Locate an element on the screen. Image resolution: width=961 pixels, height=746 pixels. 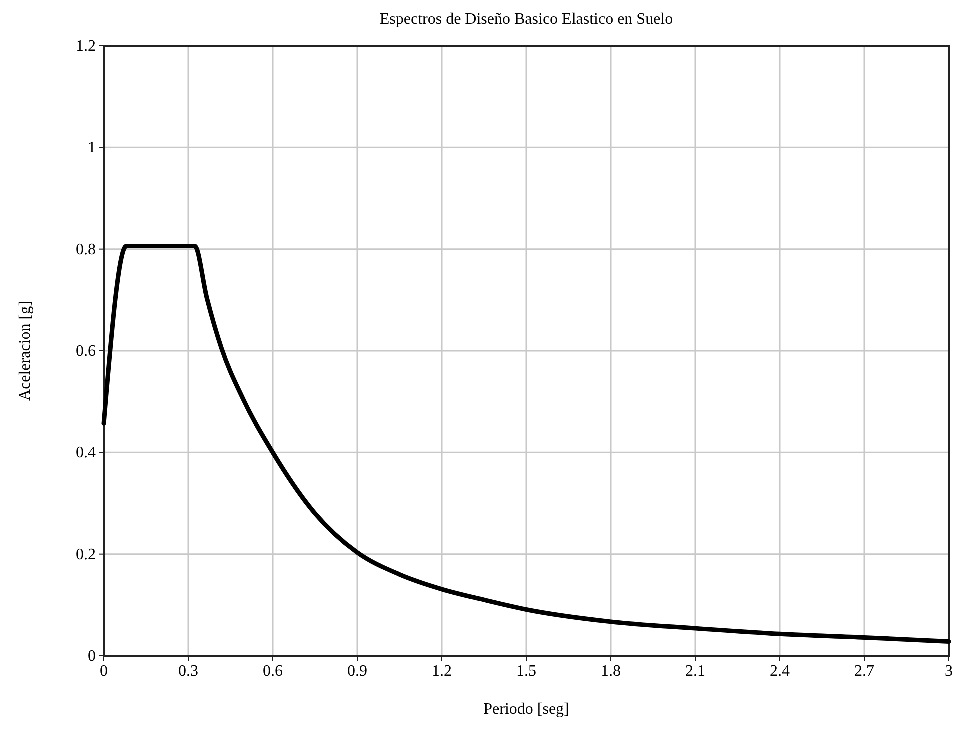
x-tick-label: 1.2 is located at coordinates (442, 671).